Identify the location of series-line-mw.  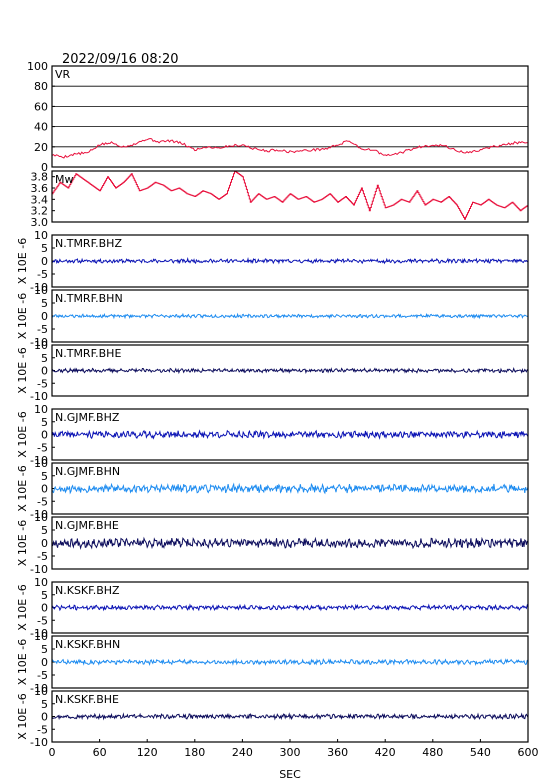
(290, 195).